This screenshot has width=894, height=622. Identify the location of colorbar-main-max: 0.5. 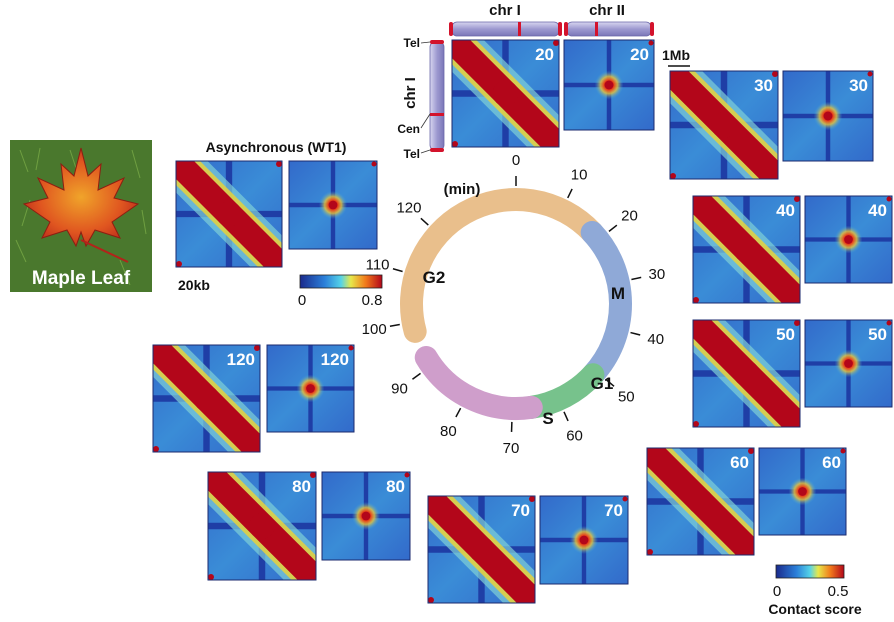
(838, 591).